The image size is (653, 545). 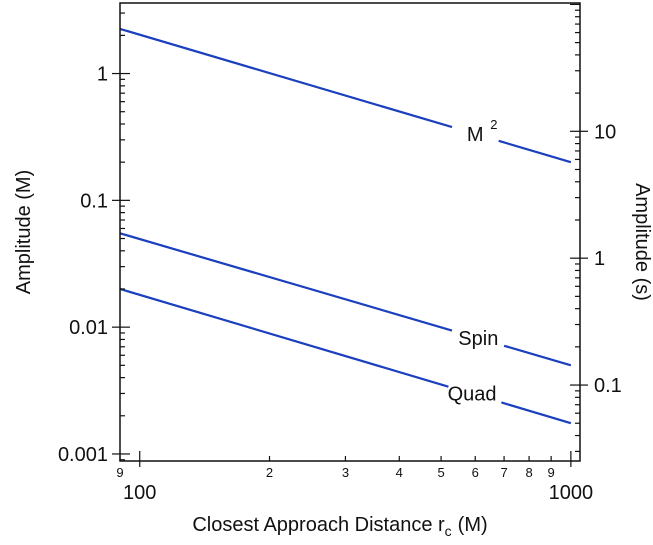 What do you see at coordinates (24, 232) in the screenshot?
I see `y-left-axis-title: Amplitude (M)` at bounding box center [24, 232].